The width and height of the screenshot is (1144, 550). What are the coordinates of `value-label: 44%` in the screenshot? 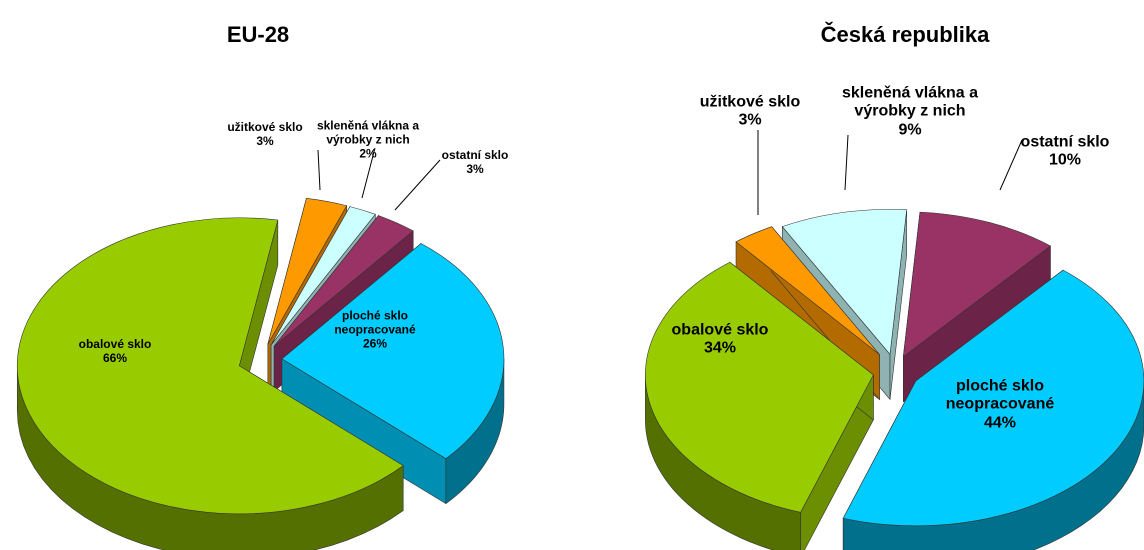 It's located at (1000, 423).